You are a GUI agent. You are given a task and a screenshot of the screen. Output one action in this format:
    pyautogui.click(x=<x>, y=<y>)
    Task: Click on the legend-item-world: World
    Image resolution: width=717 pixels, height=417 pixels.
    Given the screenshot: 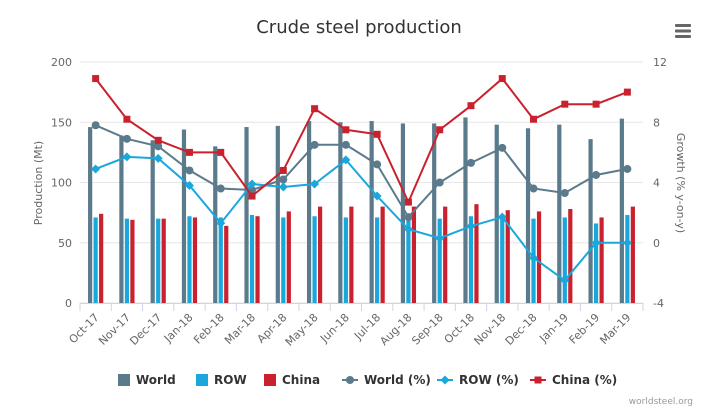 What is the action you would take?
    pyautogui.click(x=147, y=380)
    